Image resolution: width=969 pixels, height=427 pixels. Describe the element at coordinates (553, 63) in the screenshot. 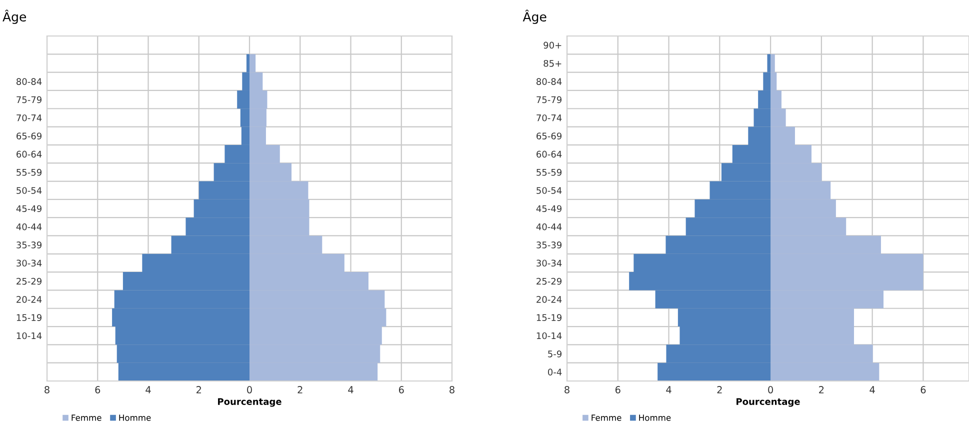

I see `y-tick-label: 85+` at that location.